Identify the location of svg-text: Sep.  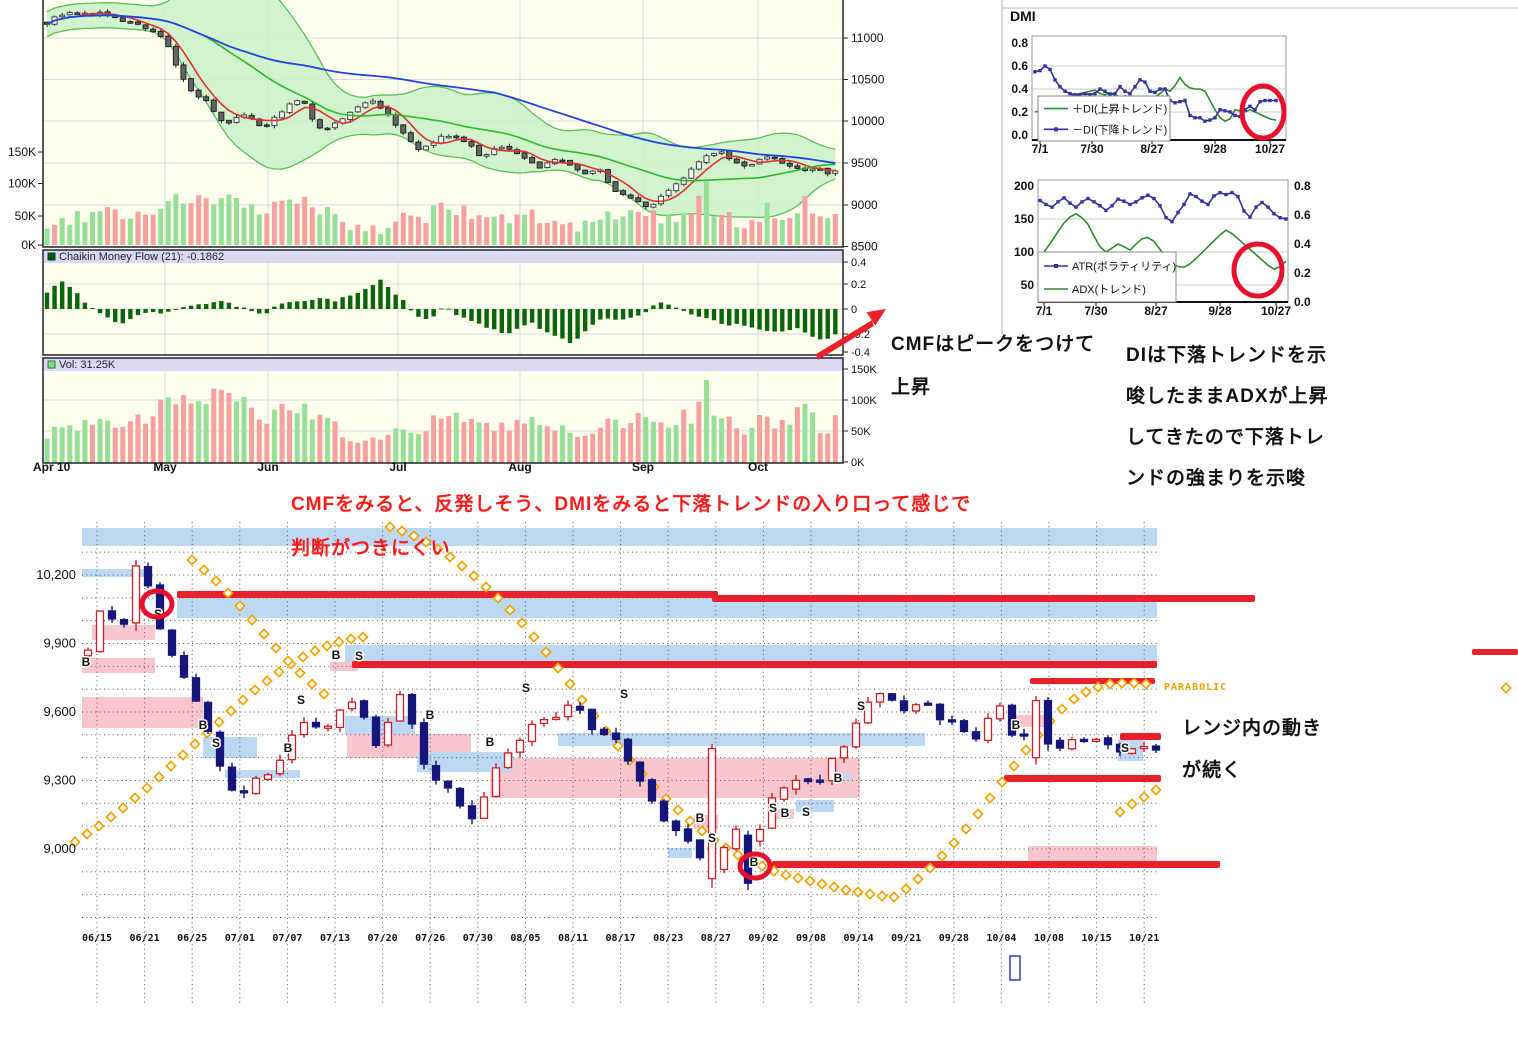
(643, 467).